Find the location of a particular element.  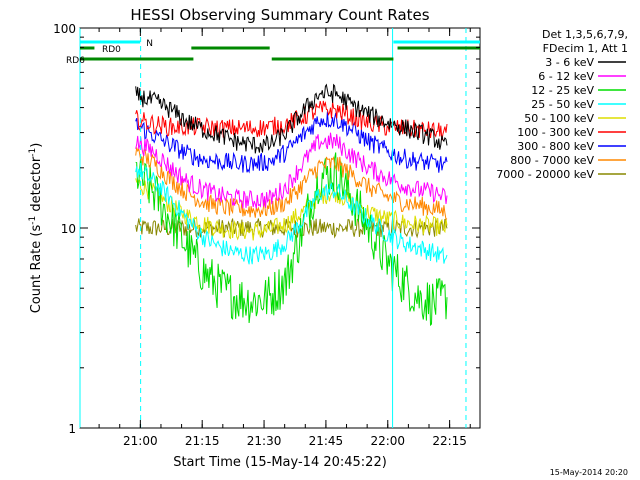

y-tick-label: 1 is located at coordinates (72, 429).